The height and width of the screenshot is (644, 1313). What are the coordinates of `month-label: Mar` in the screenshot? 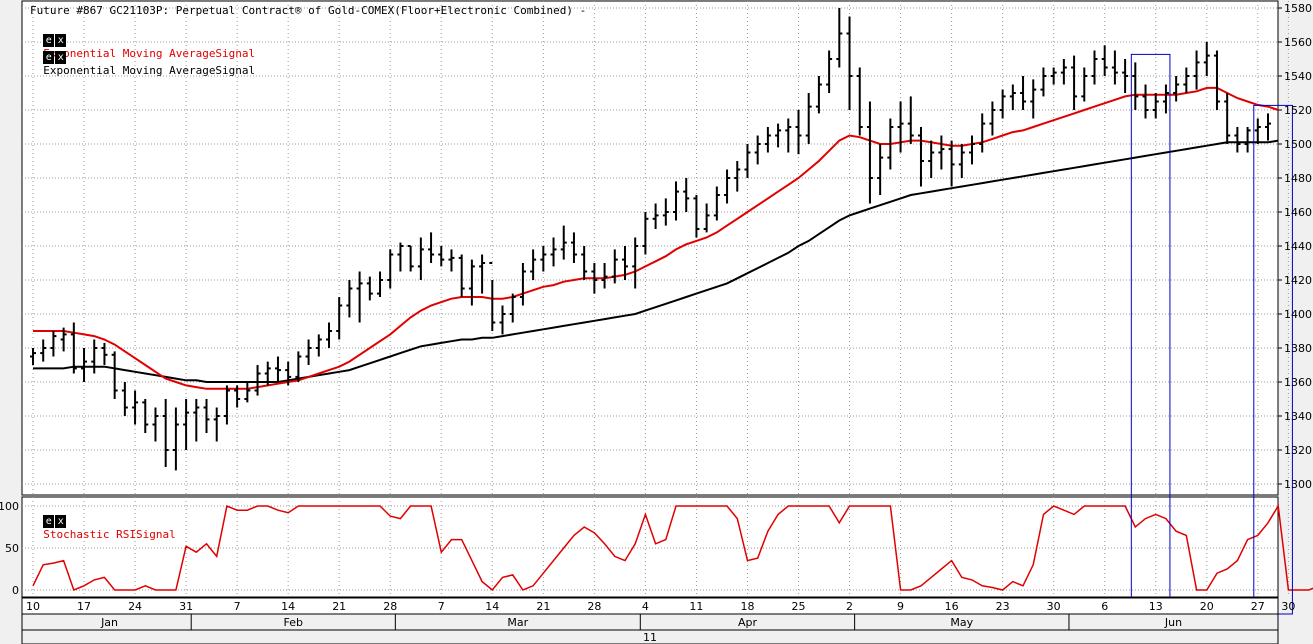 It's located at (517, 622).